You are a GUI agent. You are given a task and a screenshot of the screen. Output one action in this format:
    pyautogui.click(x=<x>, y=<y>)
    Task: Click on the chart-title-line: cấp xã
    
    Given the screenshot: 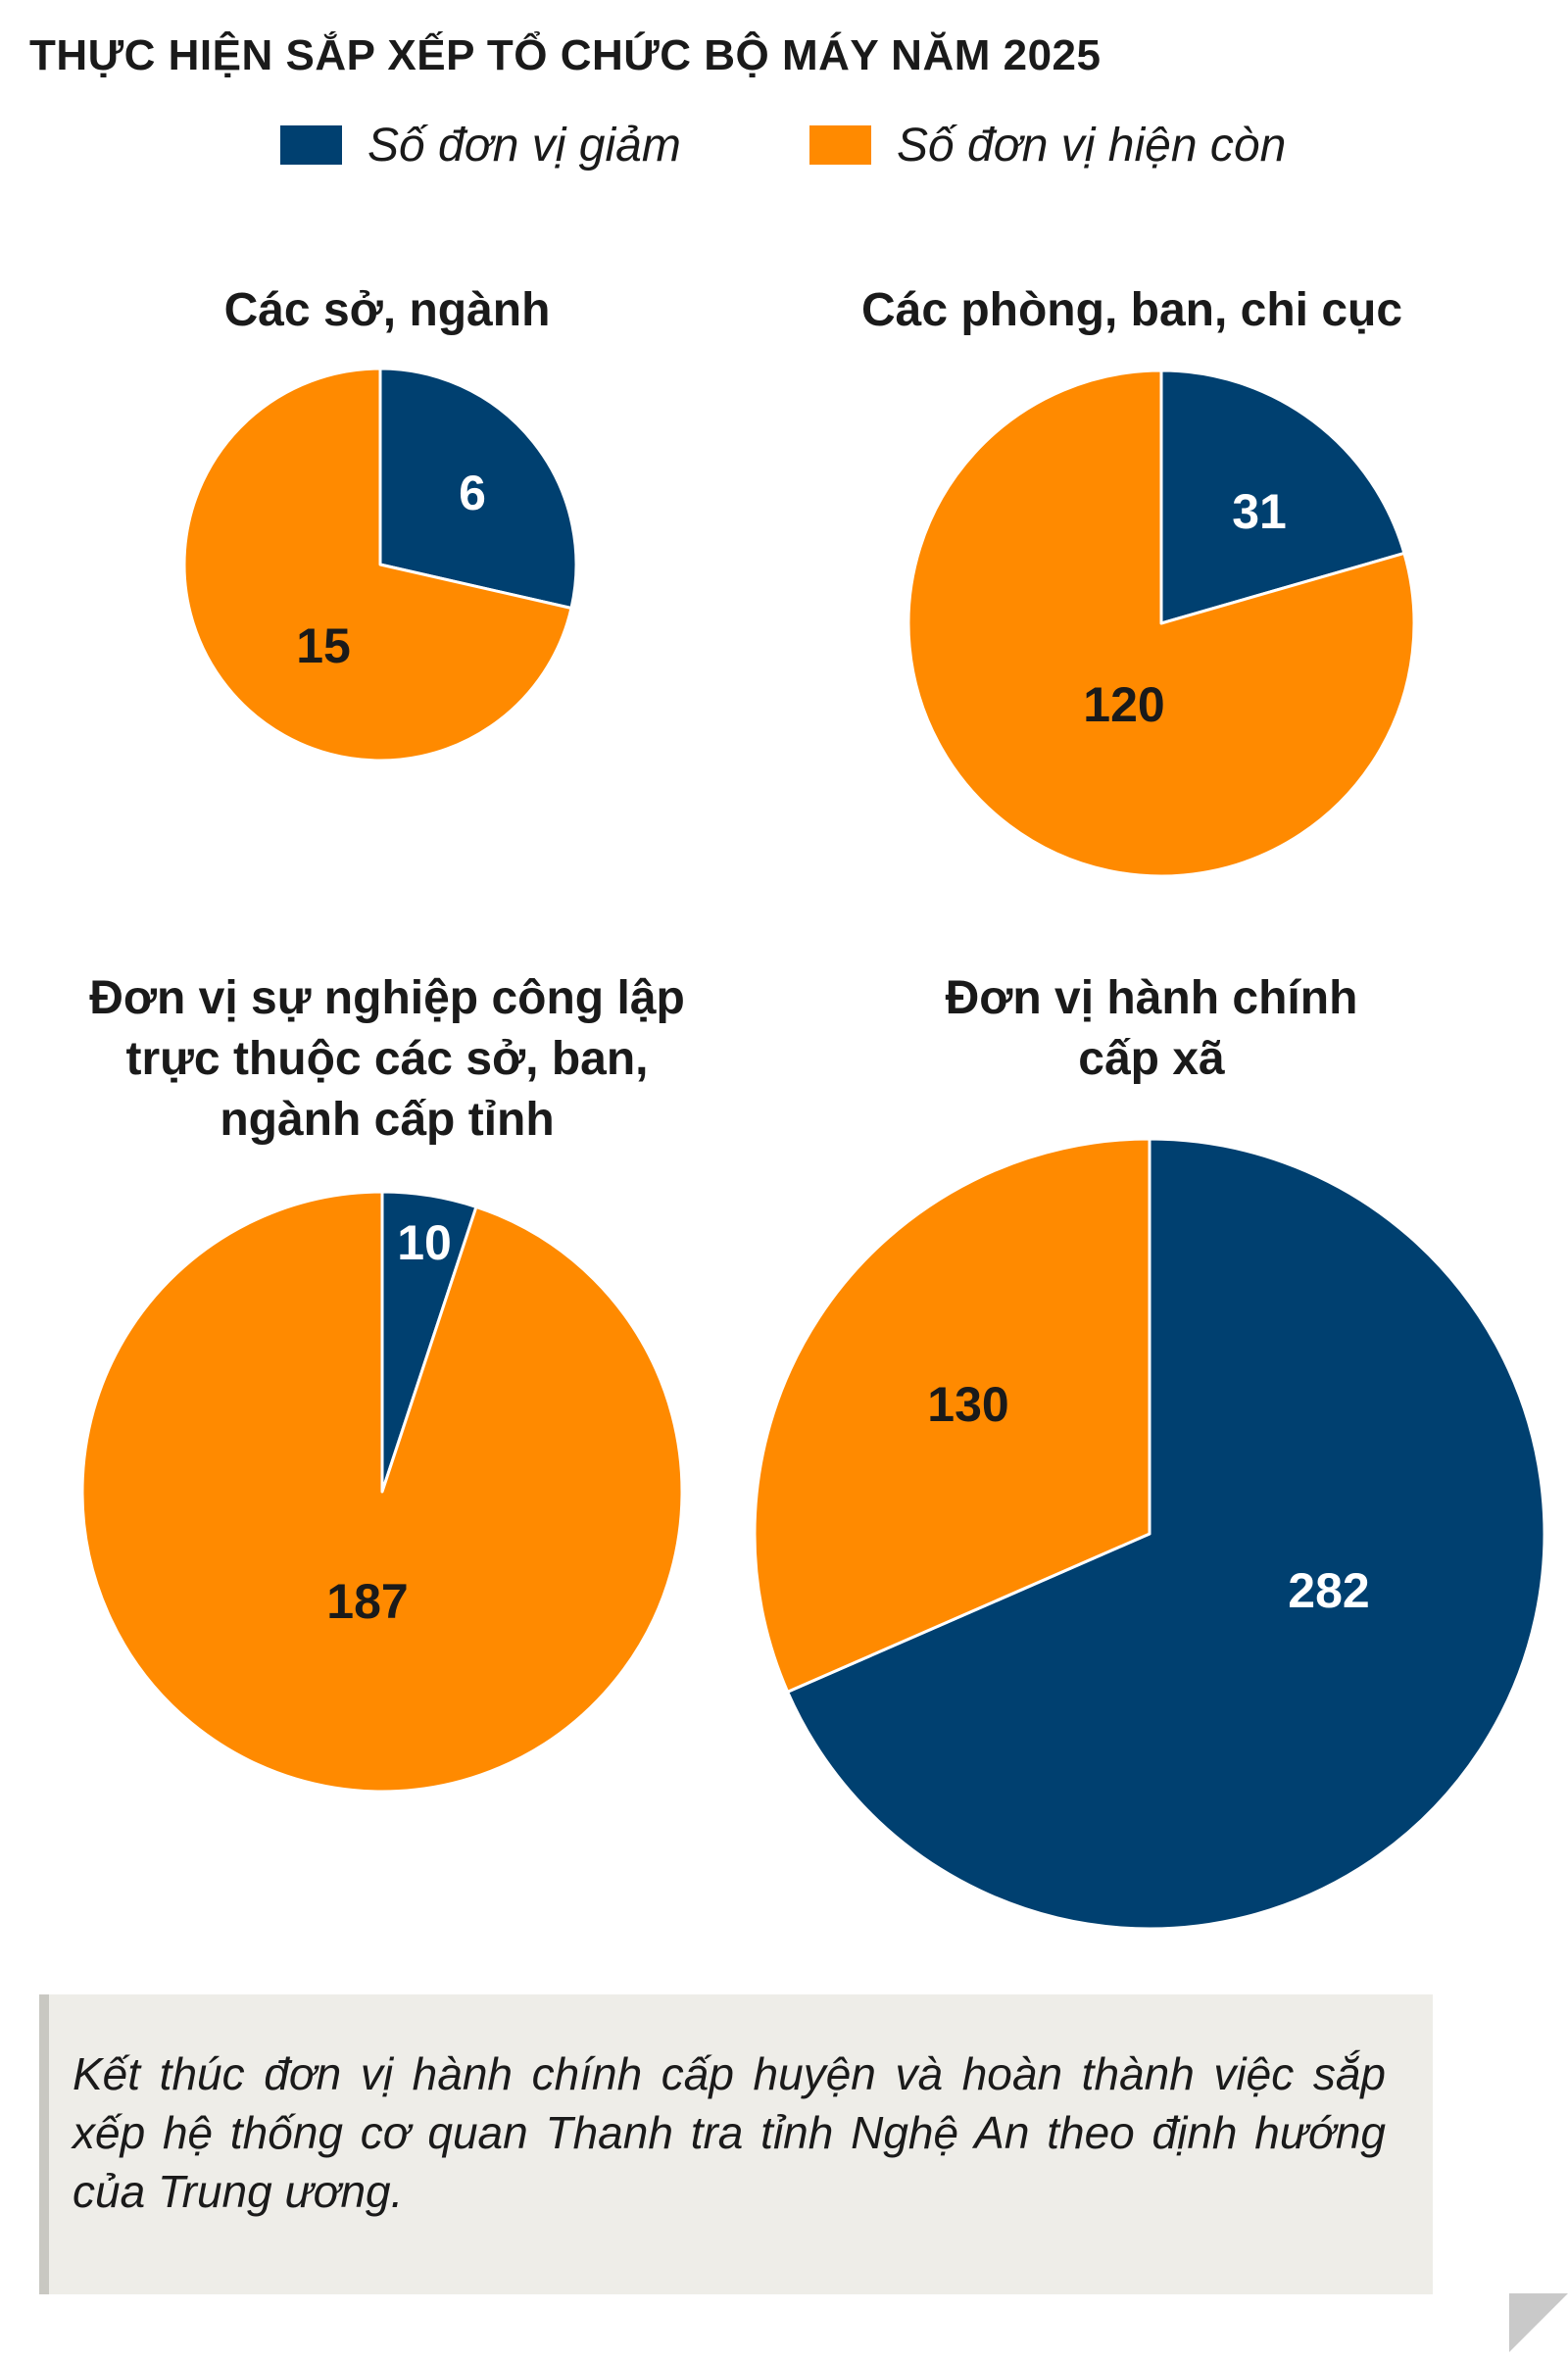 What is the action you would take?
    pyautogui.click(x=1151, y=1059)
    